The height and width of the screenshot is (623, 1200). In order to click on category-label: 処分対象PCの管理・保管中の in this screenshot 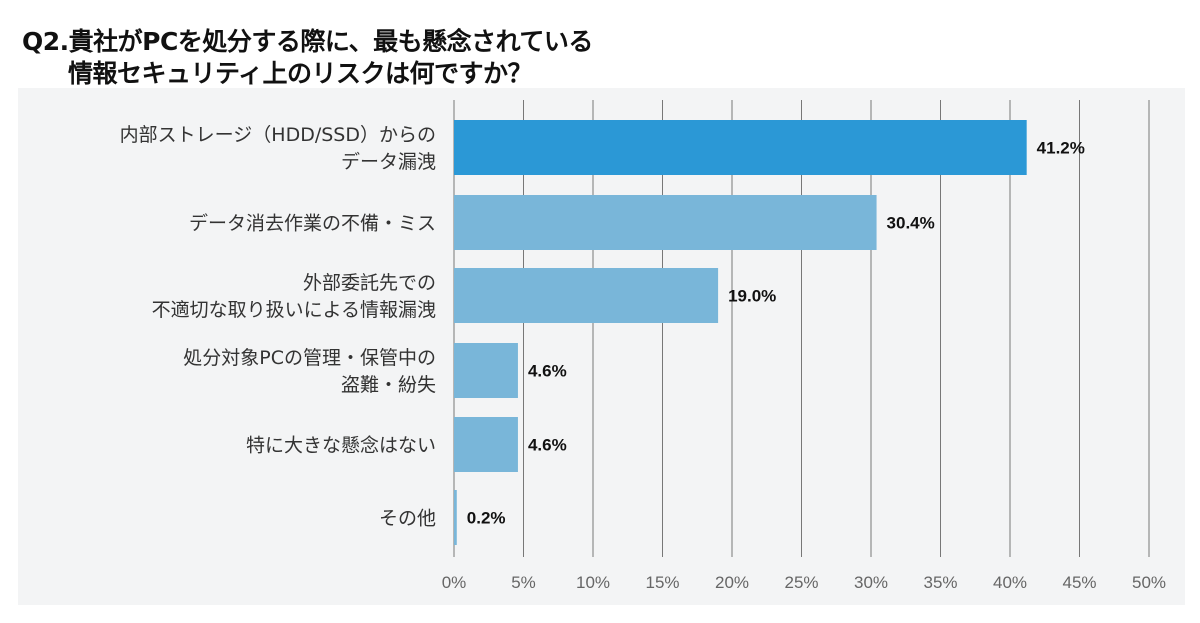, I will do `click(309, 358)`.